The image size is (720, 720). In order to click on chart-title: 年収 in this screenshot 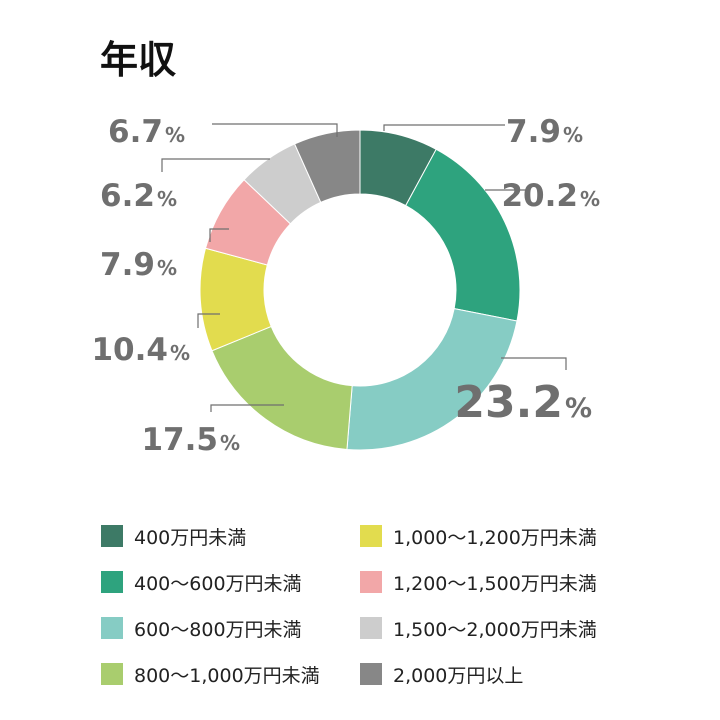, I will do `click(138, 60)`.